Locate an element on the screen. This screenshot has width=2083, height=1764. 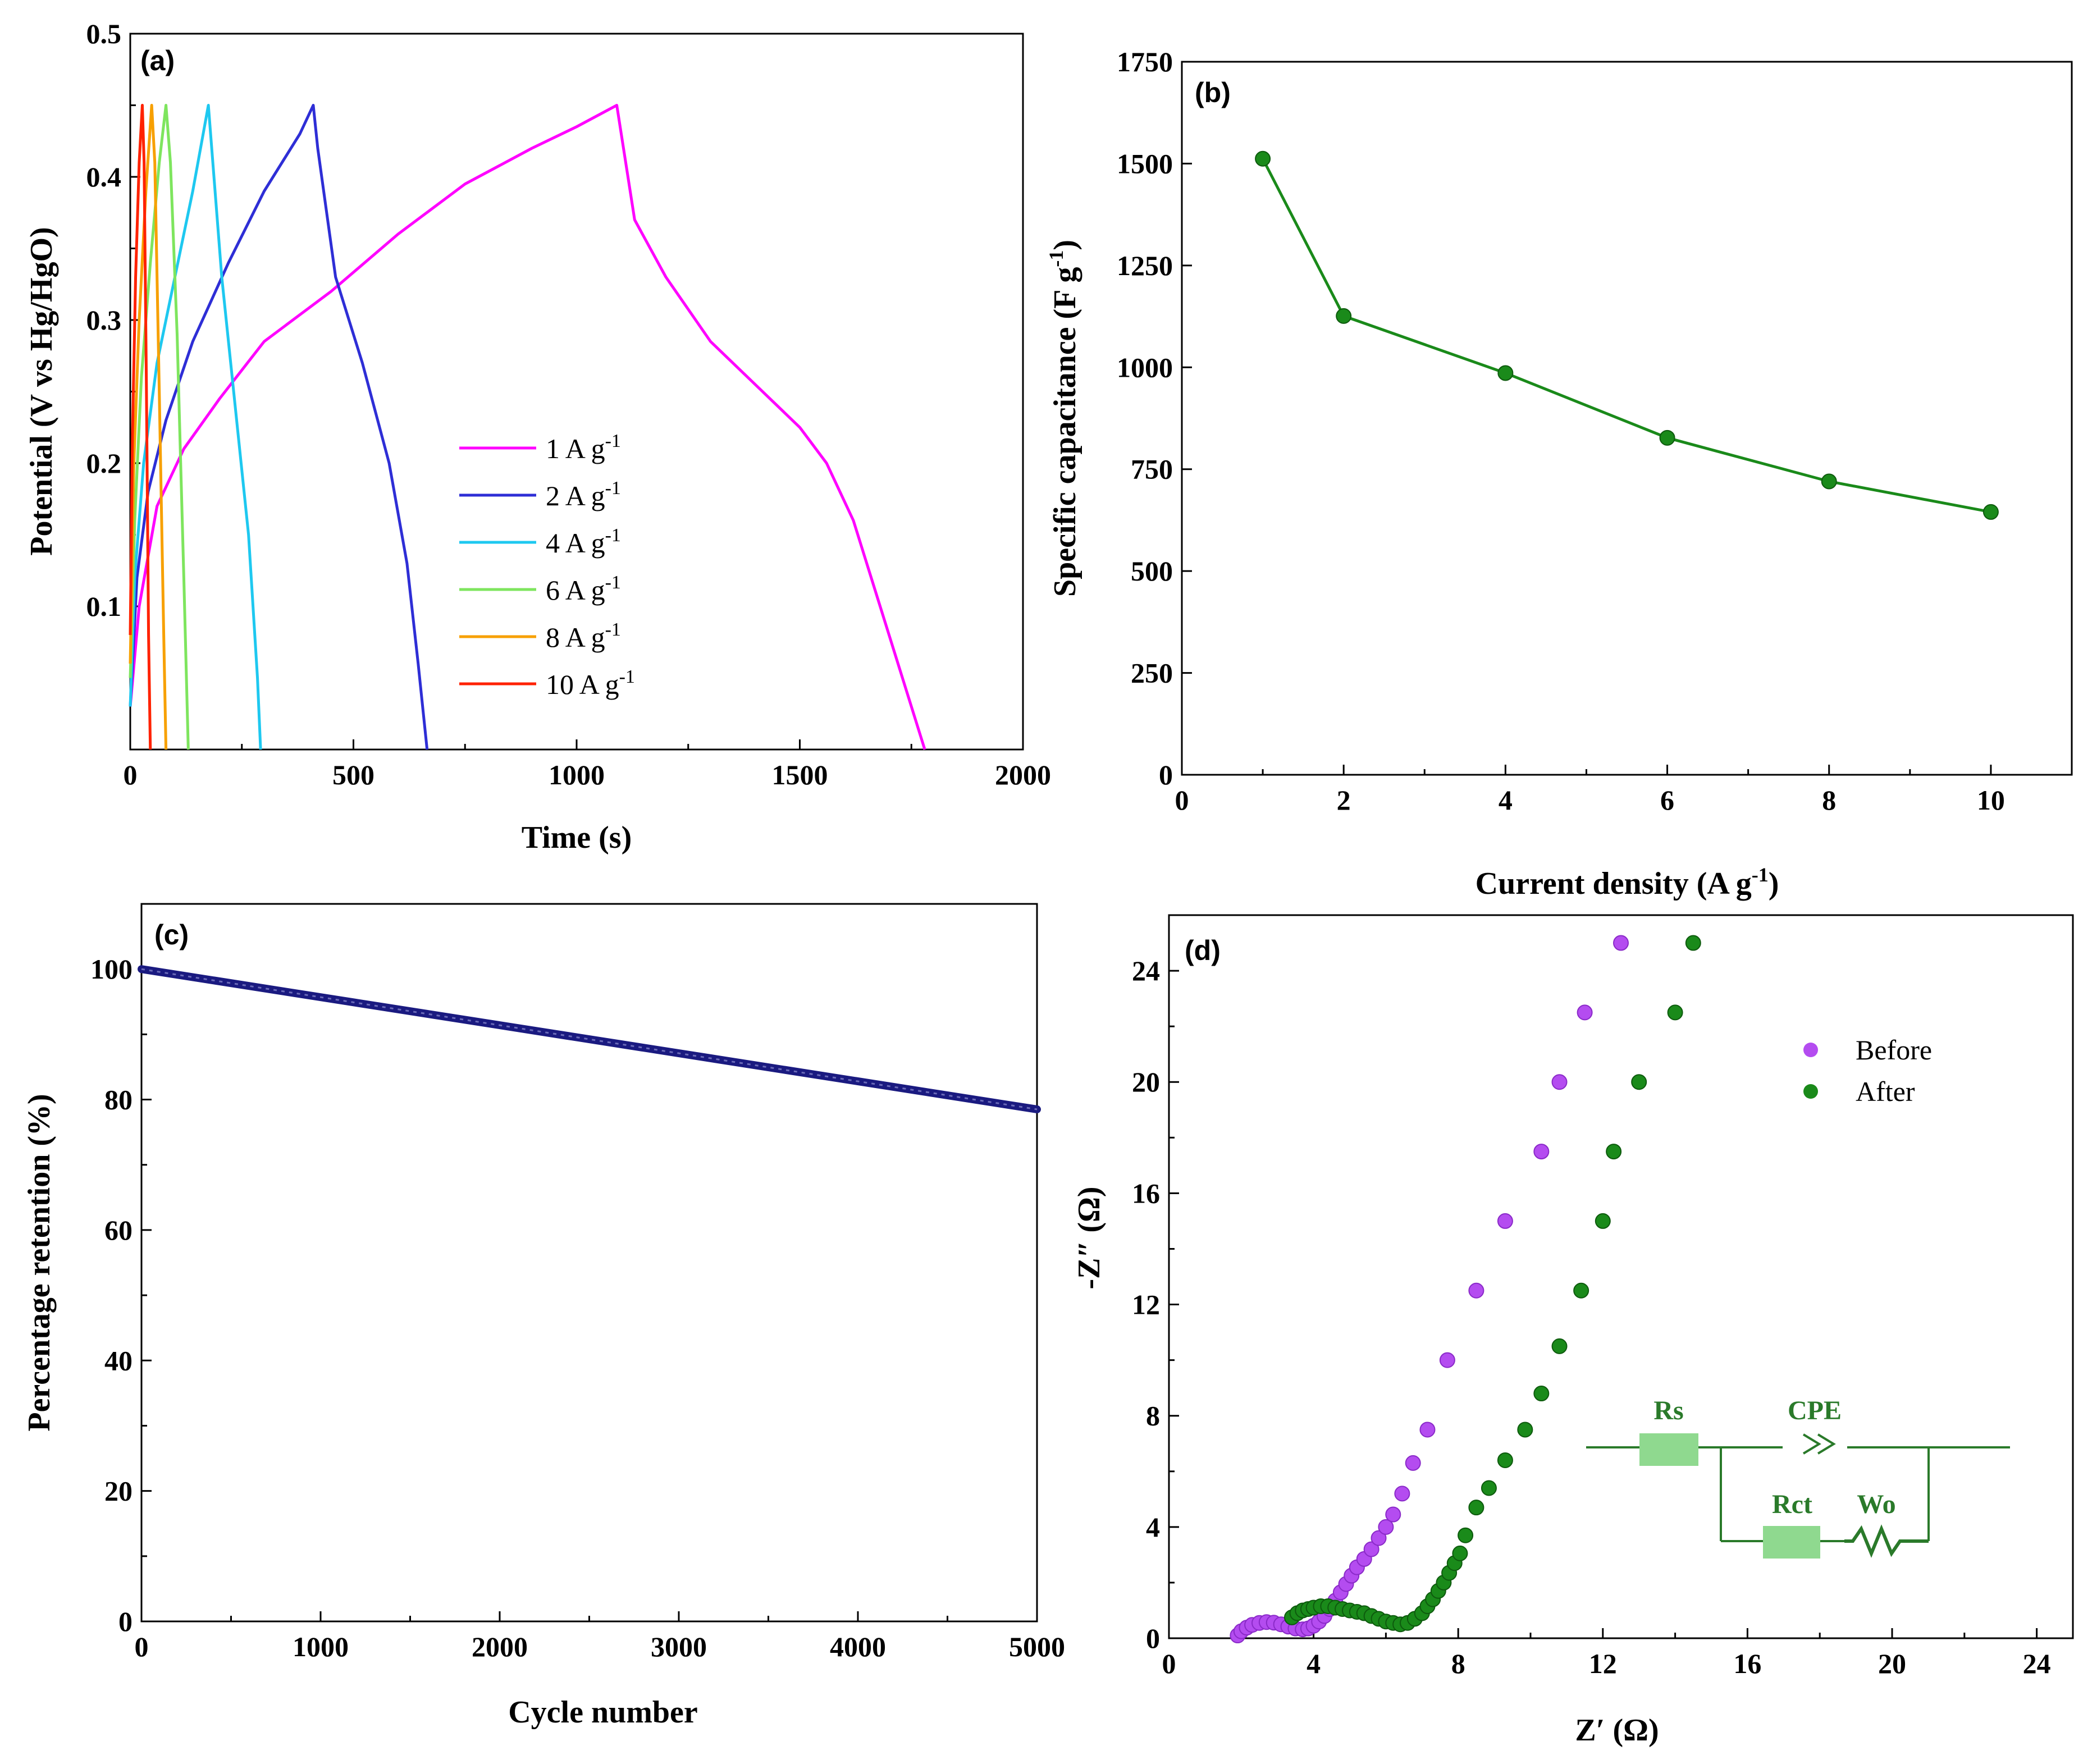
panel-a-ytick-label: 0.1 is located at coordinates (104, 606).